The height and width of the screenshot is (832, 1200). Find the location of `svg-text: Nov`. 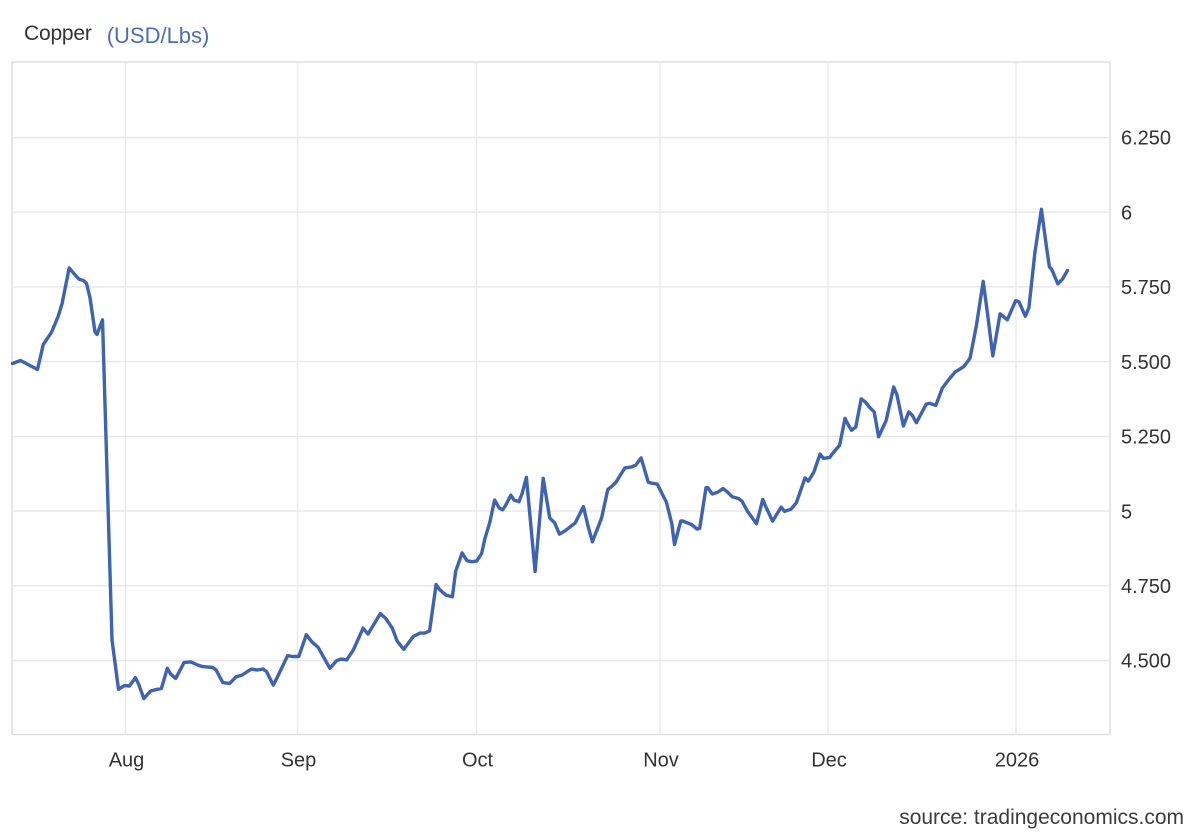

svg-text: Nov is located at coordinates (661, 760).